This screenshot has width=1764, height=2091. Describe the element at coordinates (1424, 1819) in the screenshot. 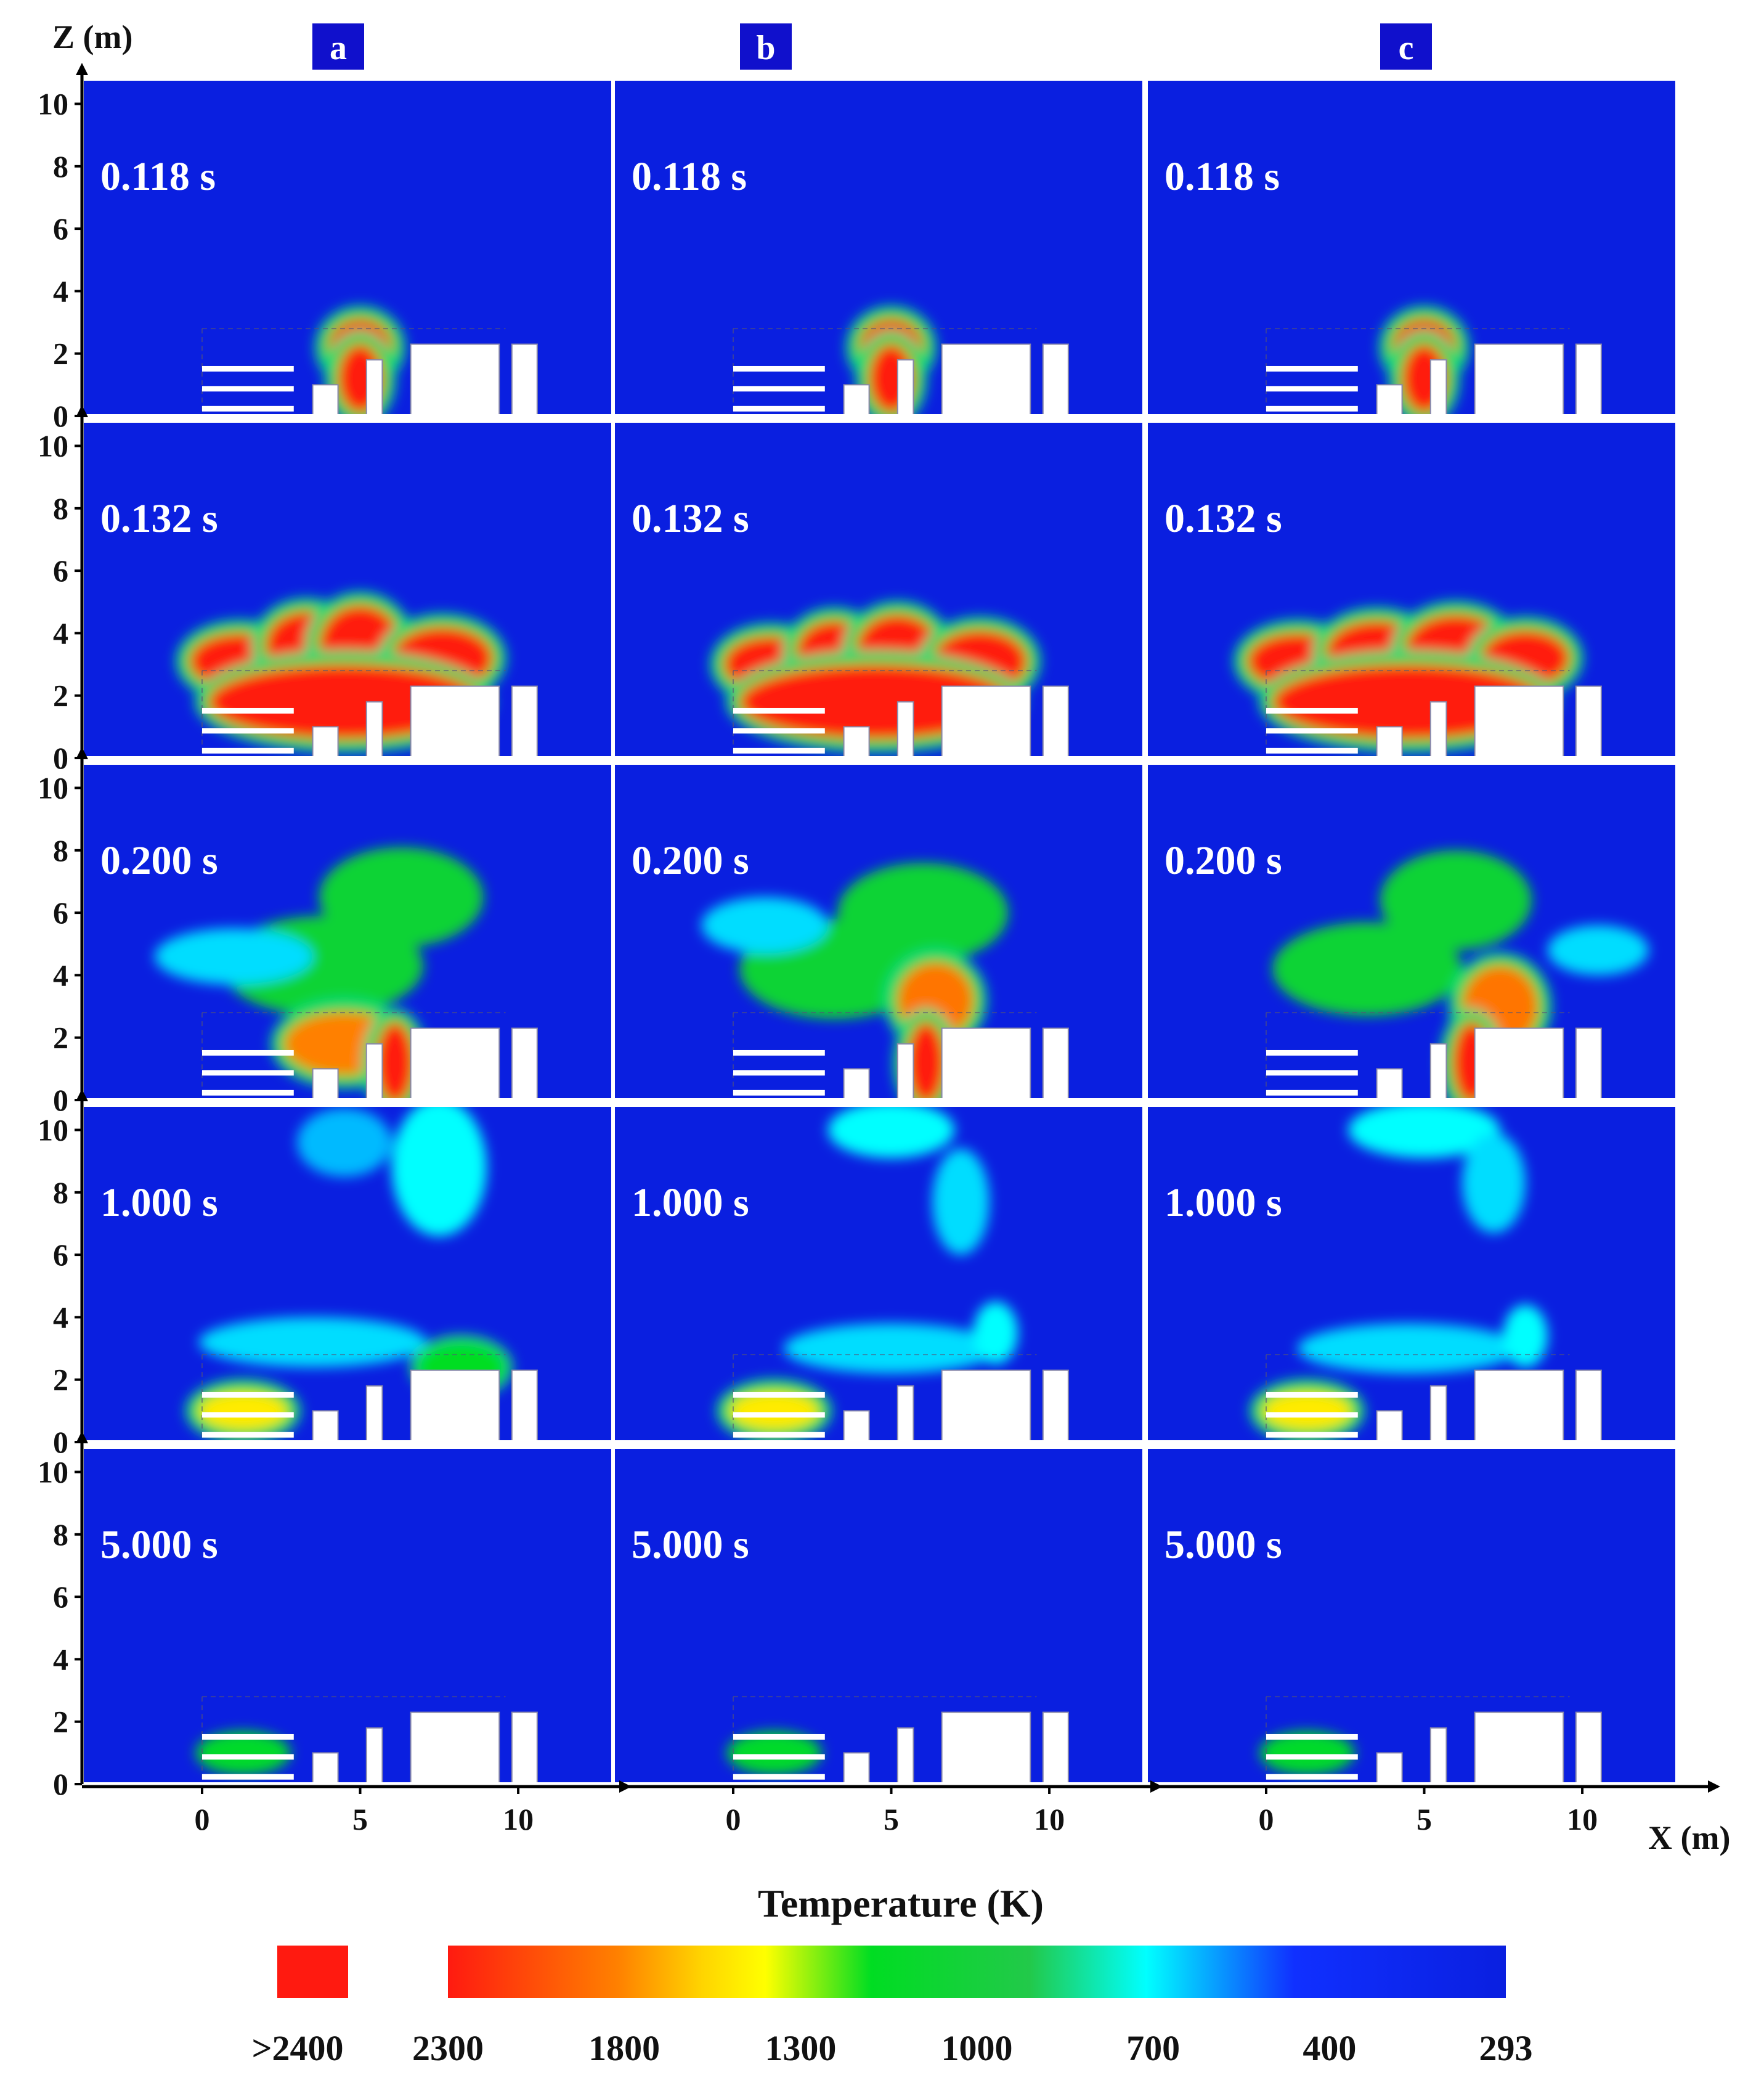

I see `x-tick-label: 5` at that location.